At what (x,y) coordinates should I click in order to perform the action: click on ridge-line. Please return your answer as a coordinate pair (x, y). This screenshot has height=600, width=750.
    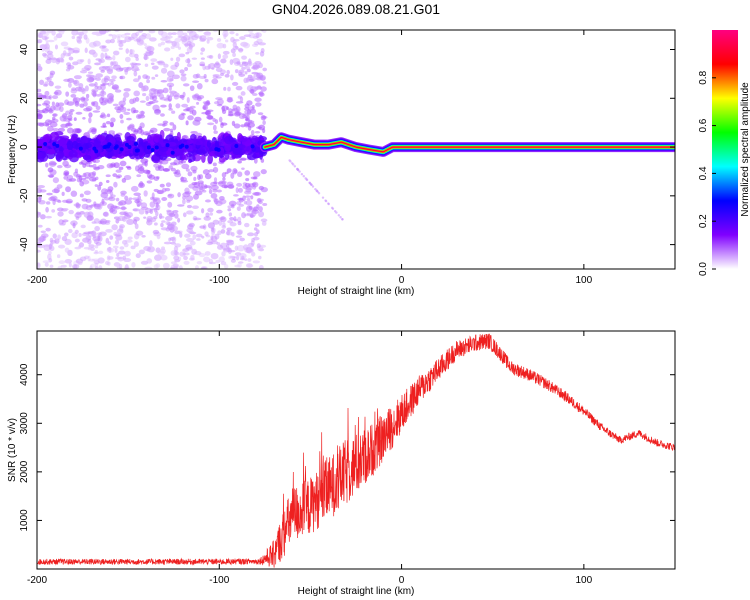
    Looking at the image, I should click on (469, 144).